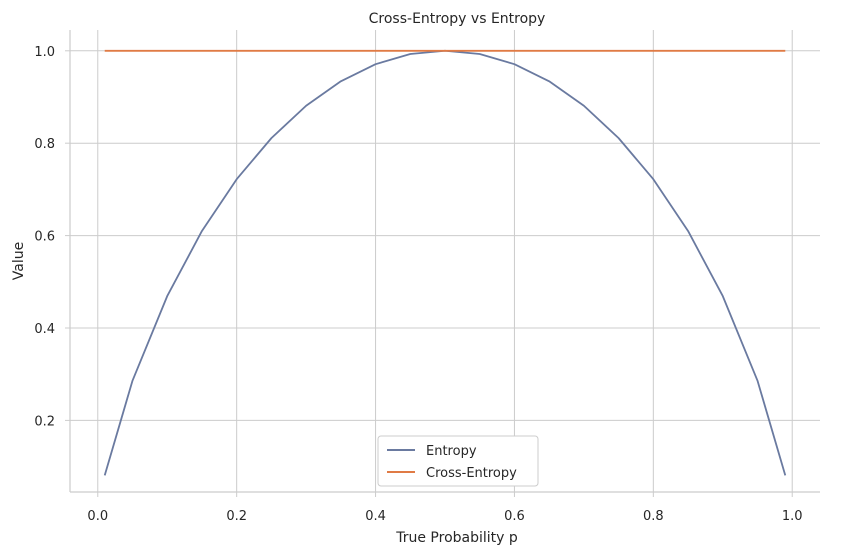 This screenshot has height=556, width=856. I want to click on y-tick-label: 1.0, so click(44, 52).